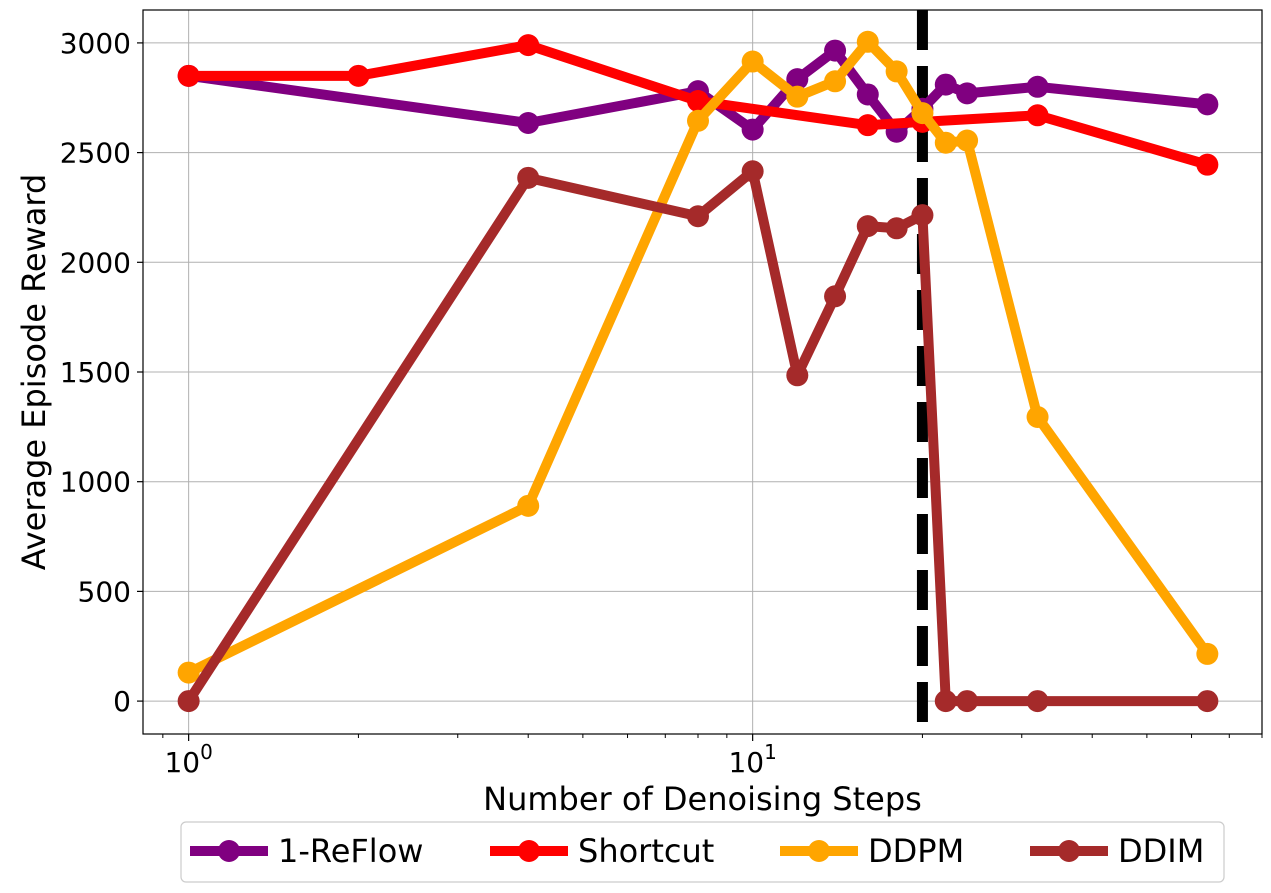  I want to click on y-tick-label: 0, so click(122, 701).